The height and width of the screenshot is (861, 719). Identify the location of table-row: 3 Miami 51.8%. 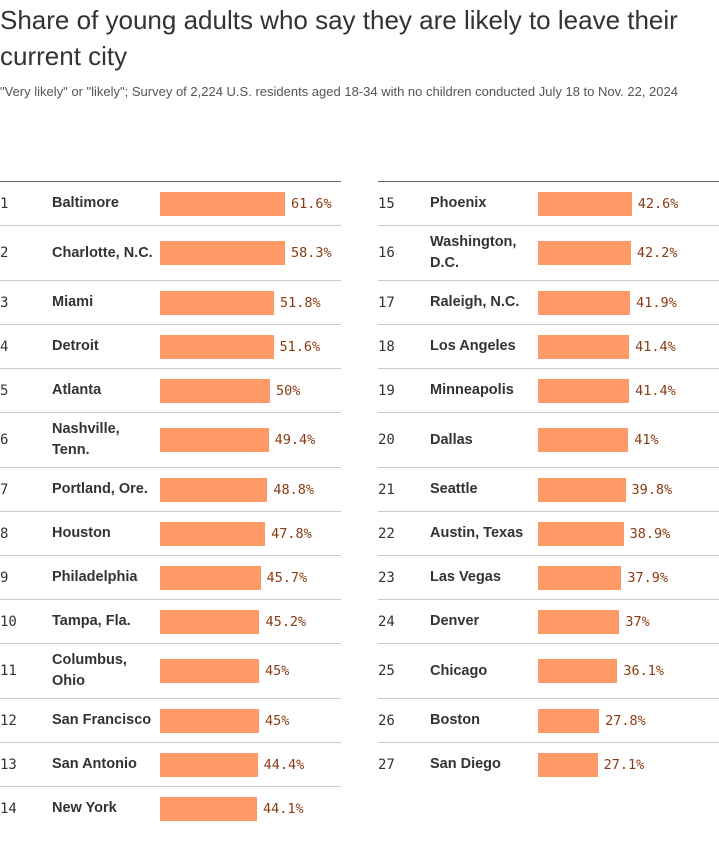
(170, 302).